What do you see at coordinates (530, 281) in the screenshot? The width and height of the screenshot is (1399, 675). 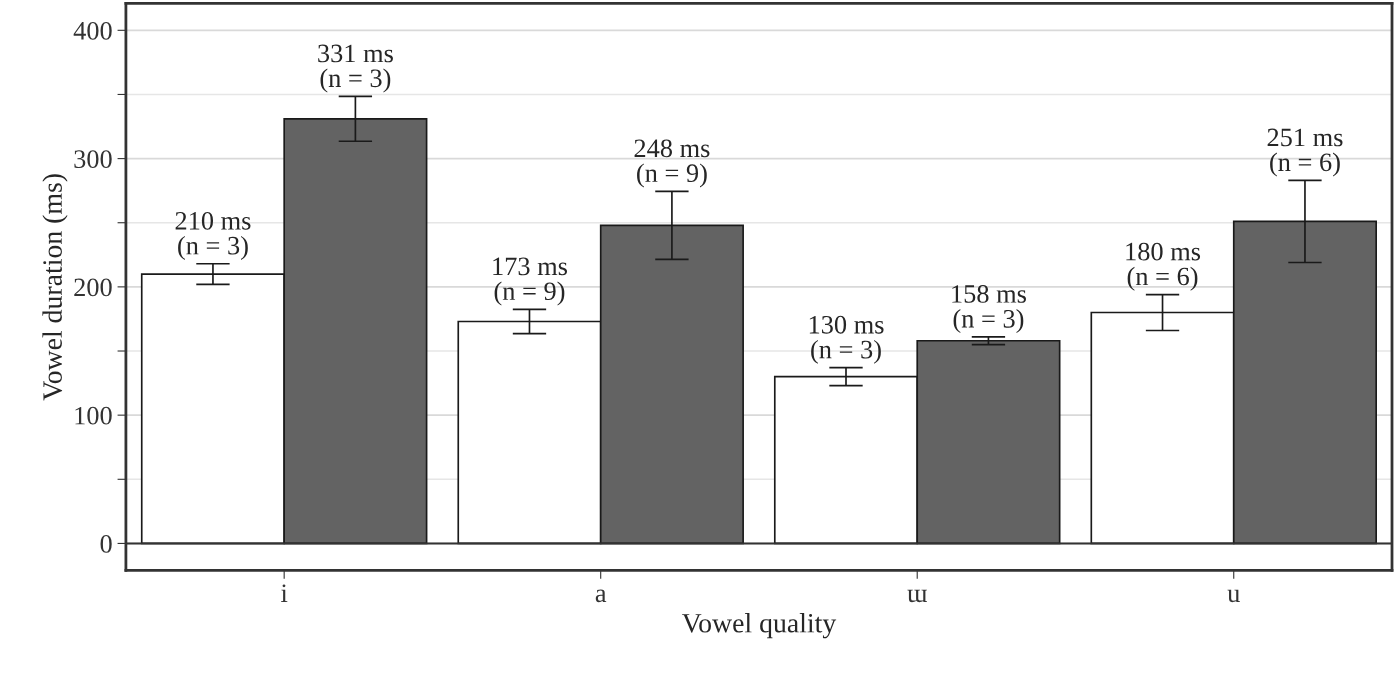 I see `data-label: 173 ms (n = 9)` at bounding box center [530, 281].